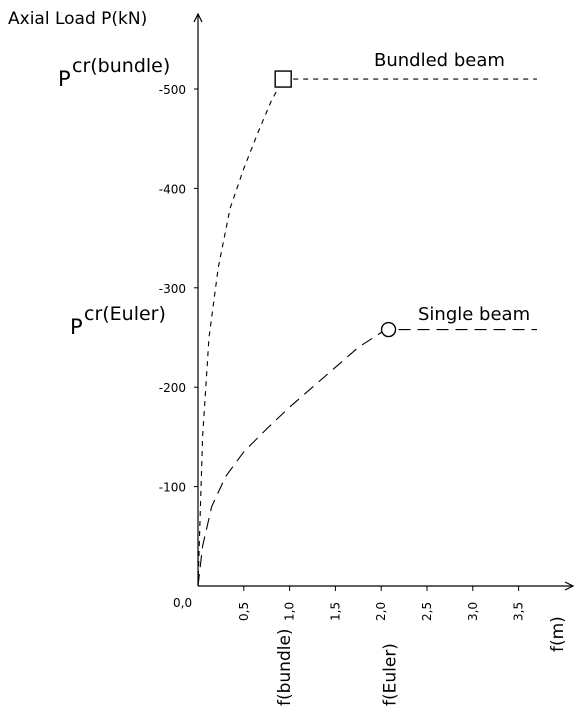 The width and height of the screenshot is (575, 713). Describe the element at coordinates (198, 17) in the screenshot. I see `y-axis-arrow` at that location.